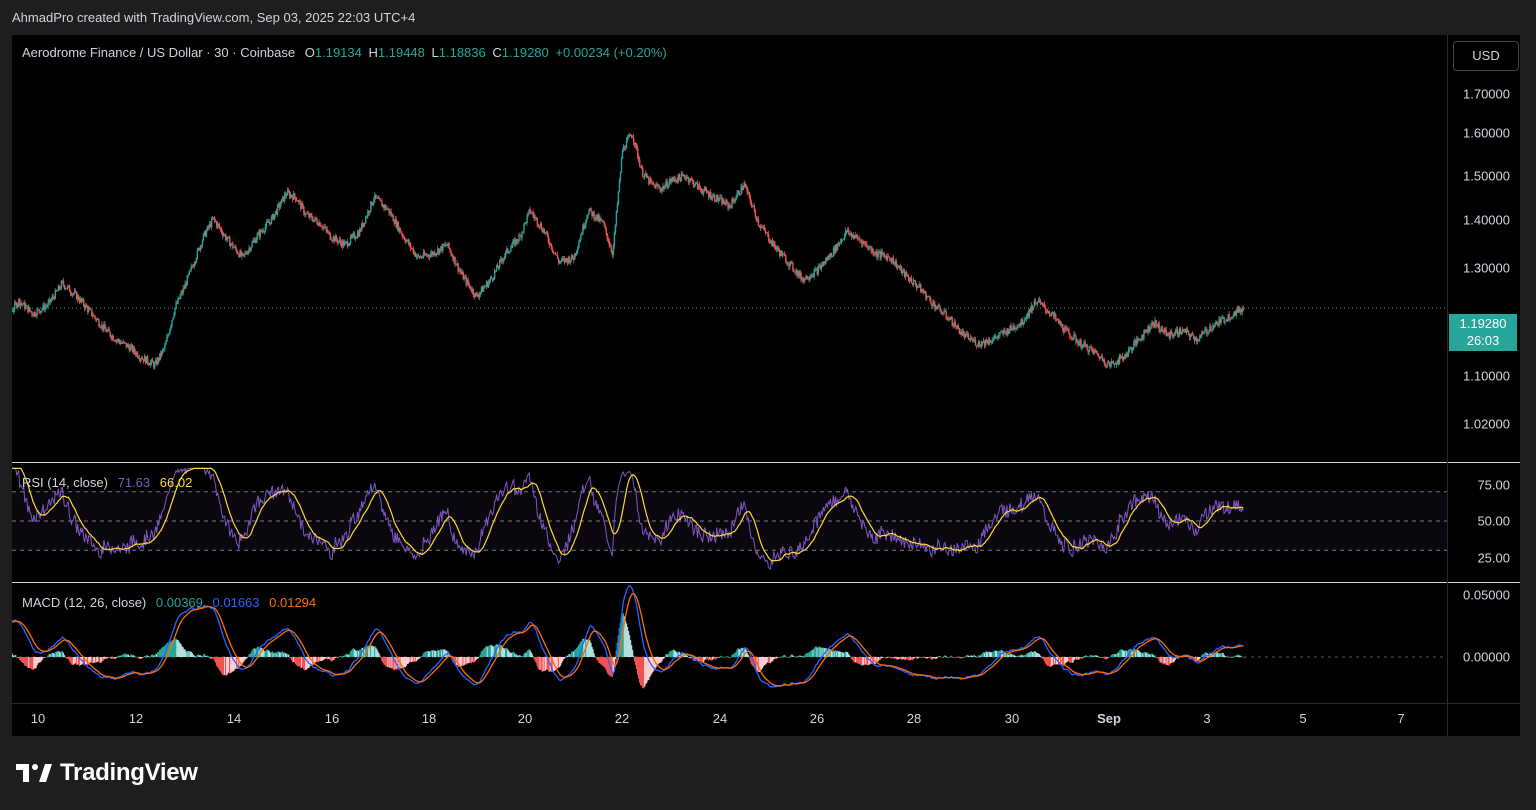  Describe the element at coordinates (107, 773) in the screenshot. I see `tradingview-logo: TradingView` at that location.